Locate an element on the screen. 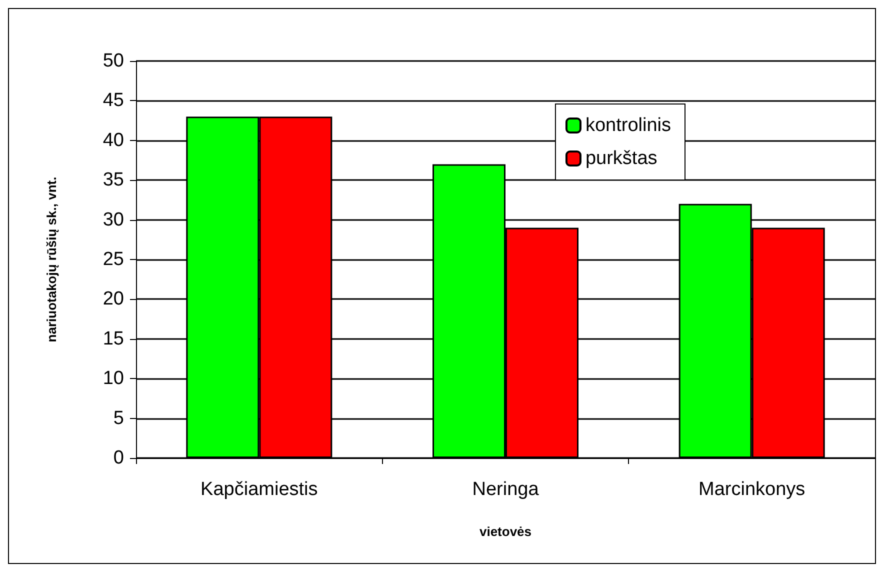  legend-label: purkštas is located at coordinates (621, 158).